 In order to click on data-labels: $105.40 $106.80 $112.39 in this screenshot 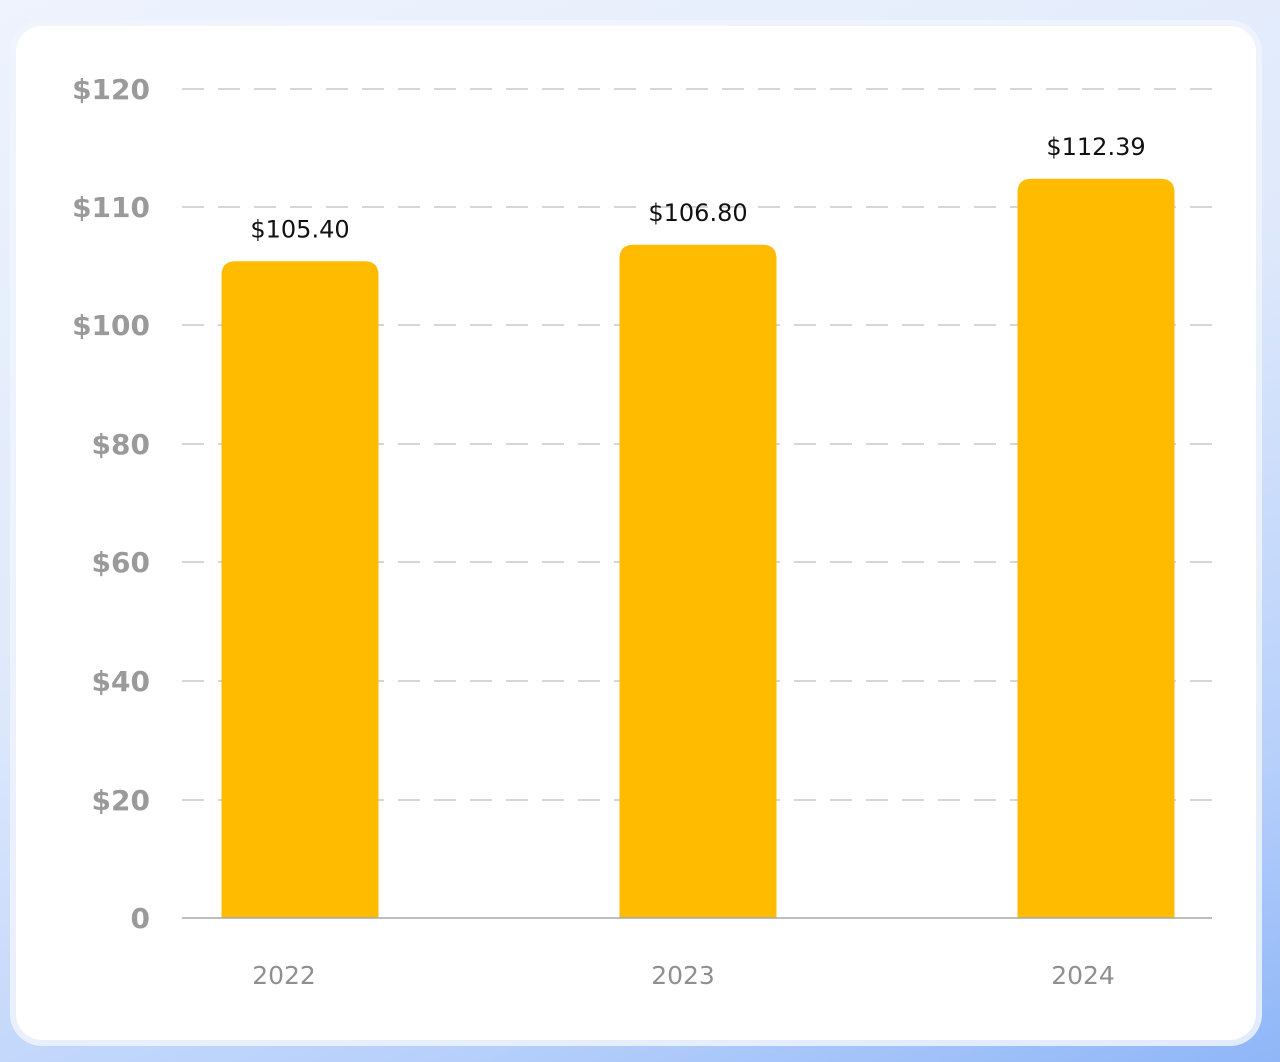, I will do `click(697, 188)`.